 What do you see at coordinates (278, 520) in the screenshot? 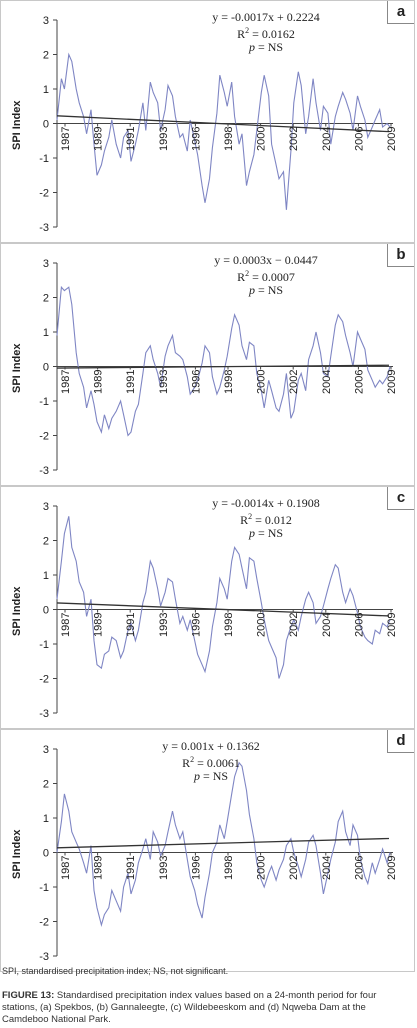
I see `r-squared-value: 0.012` at bounding box center [278, 520].